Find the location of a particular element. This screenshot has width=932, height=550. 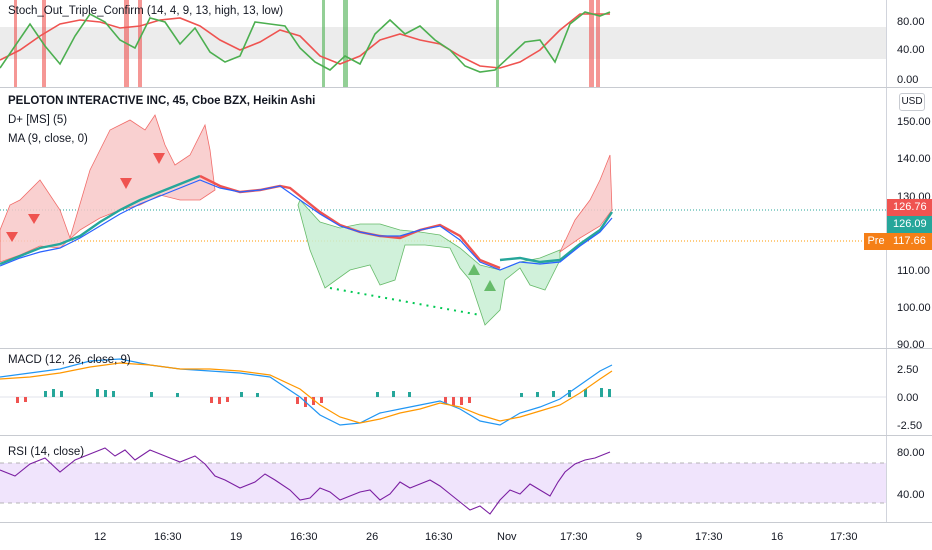

last-price-tag: 126.76 is located at coordinates (909, 207).